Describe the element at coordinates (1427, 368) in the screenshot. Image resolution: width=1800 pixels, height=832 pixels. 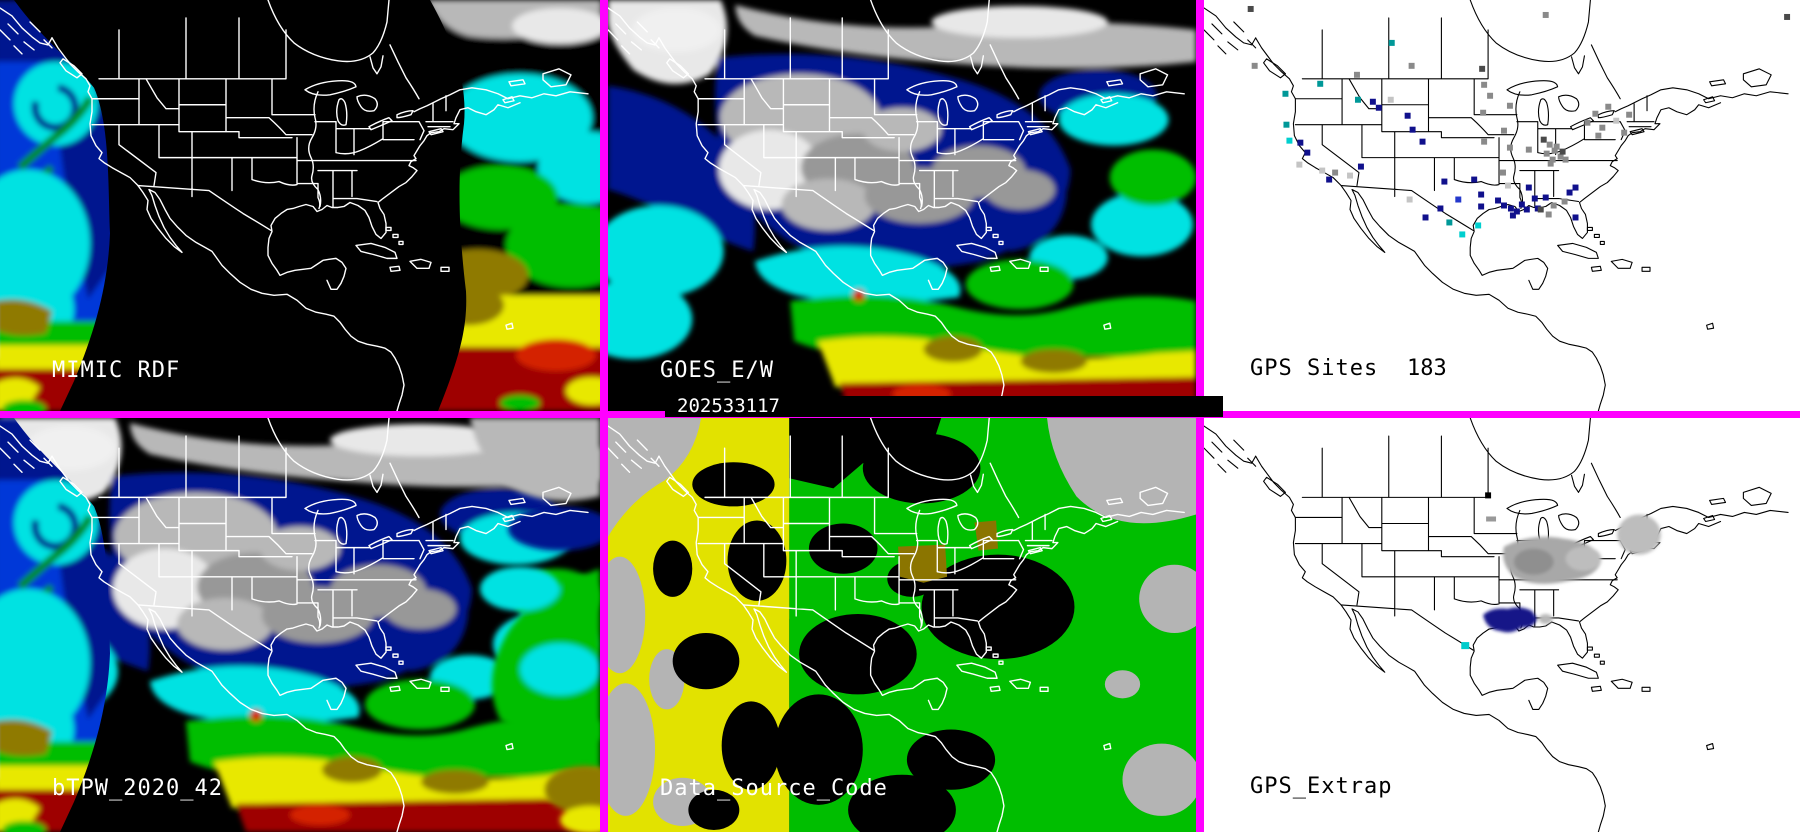
I see `gps-sites-count: 183` at that location.